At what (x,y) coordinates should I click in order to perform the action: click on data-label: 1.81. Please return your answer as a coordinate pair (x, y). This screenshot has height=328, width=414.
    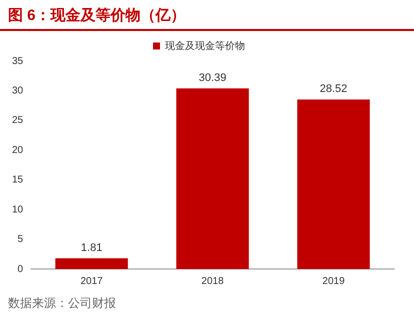
    Looking at the image, I should click on (91, 248).